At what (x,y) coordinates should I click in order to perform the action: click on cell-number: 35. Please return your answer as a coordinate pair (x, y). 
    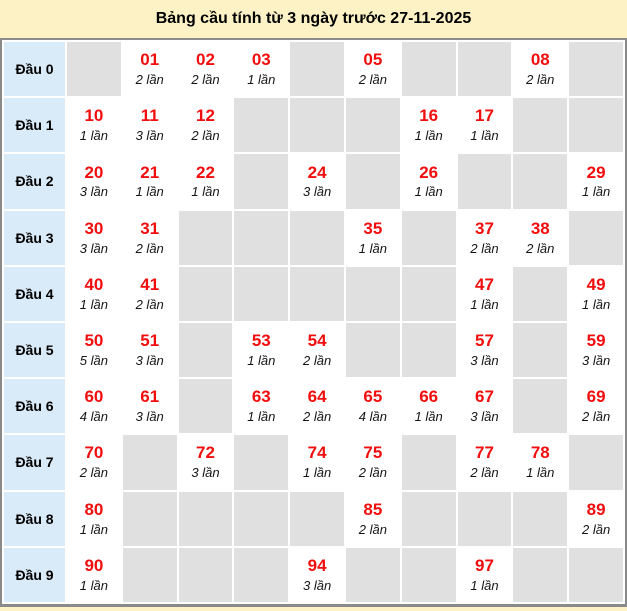
    Looking at the image, I should click on (373, 228).